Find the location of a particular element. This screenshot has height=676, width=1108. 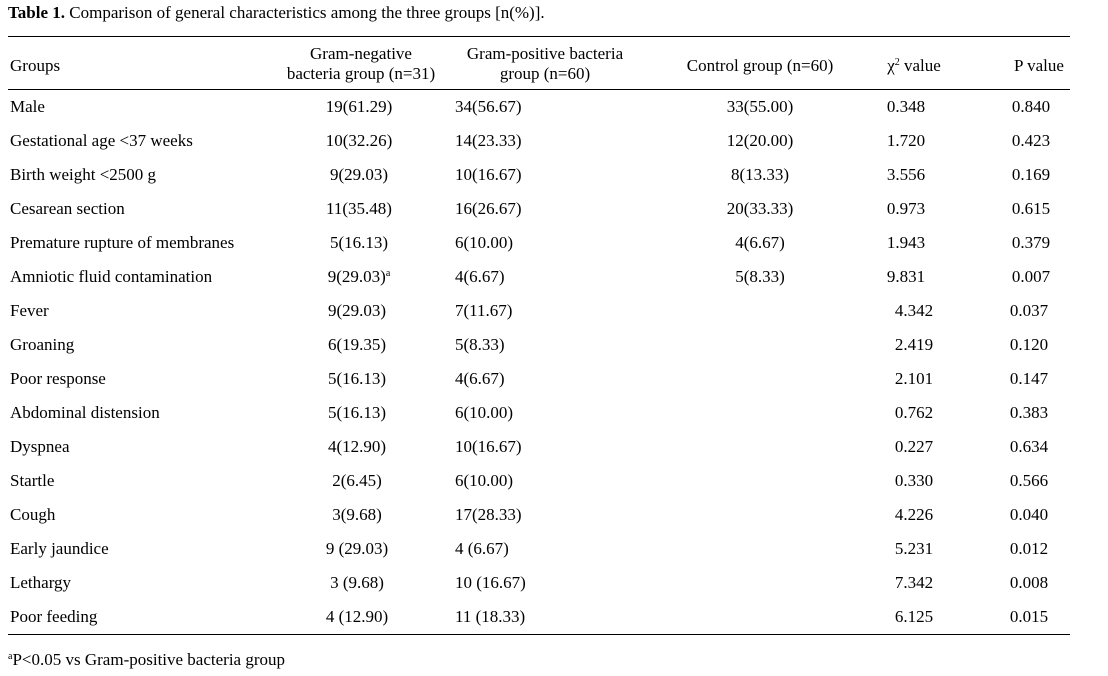

header-groups: Groups is located at coordinates (35, 65).